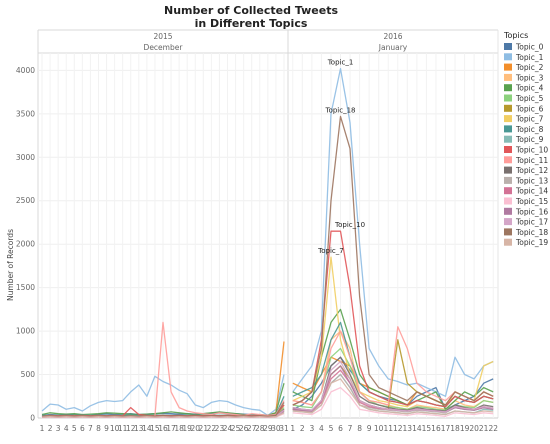 This screenshot has width=550, height=444. What do you see at coordinates (529, 119) in the screenshot?
I see `legend-item-label: Topic_7` at bounding box center [529, 119].